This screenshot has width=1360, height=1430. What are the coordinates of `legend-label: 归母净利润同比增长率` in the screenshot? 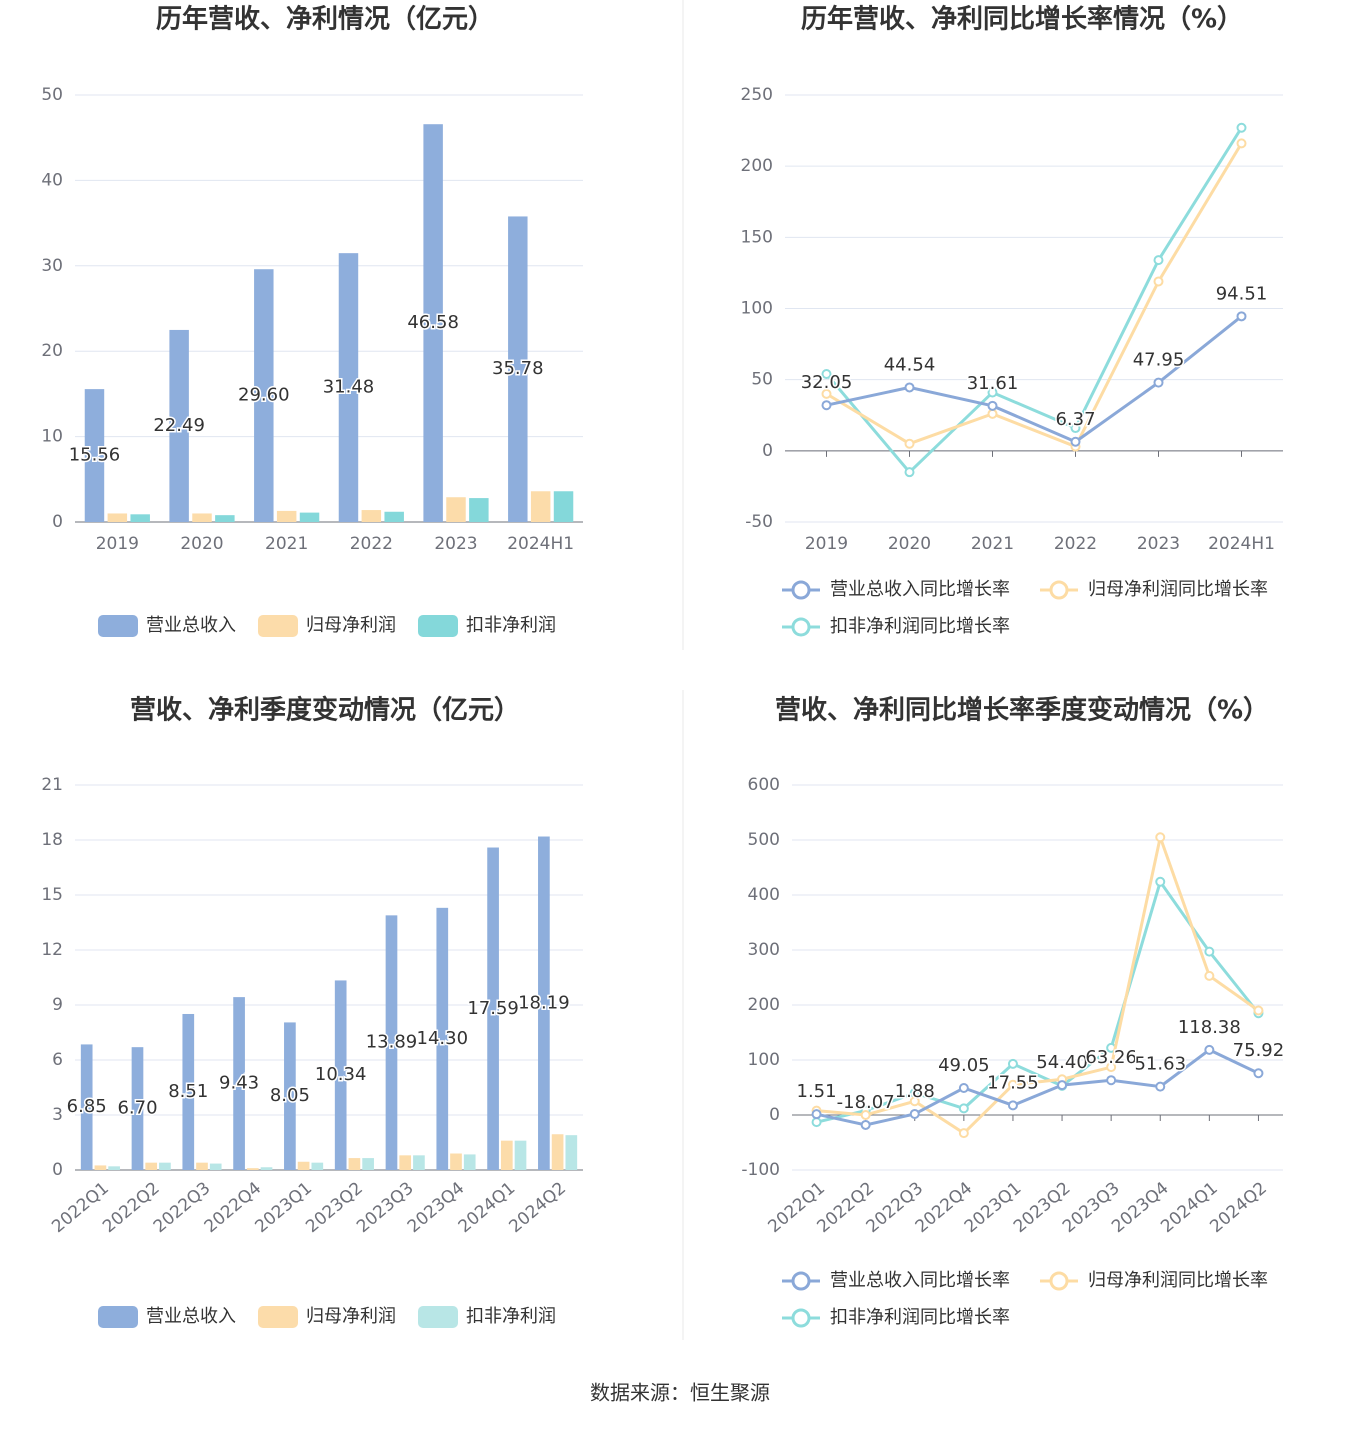 It's located at (1178, 1280).